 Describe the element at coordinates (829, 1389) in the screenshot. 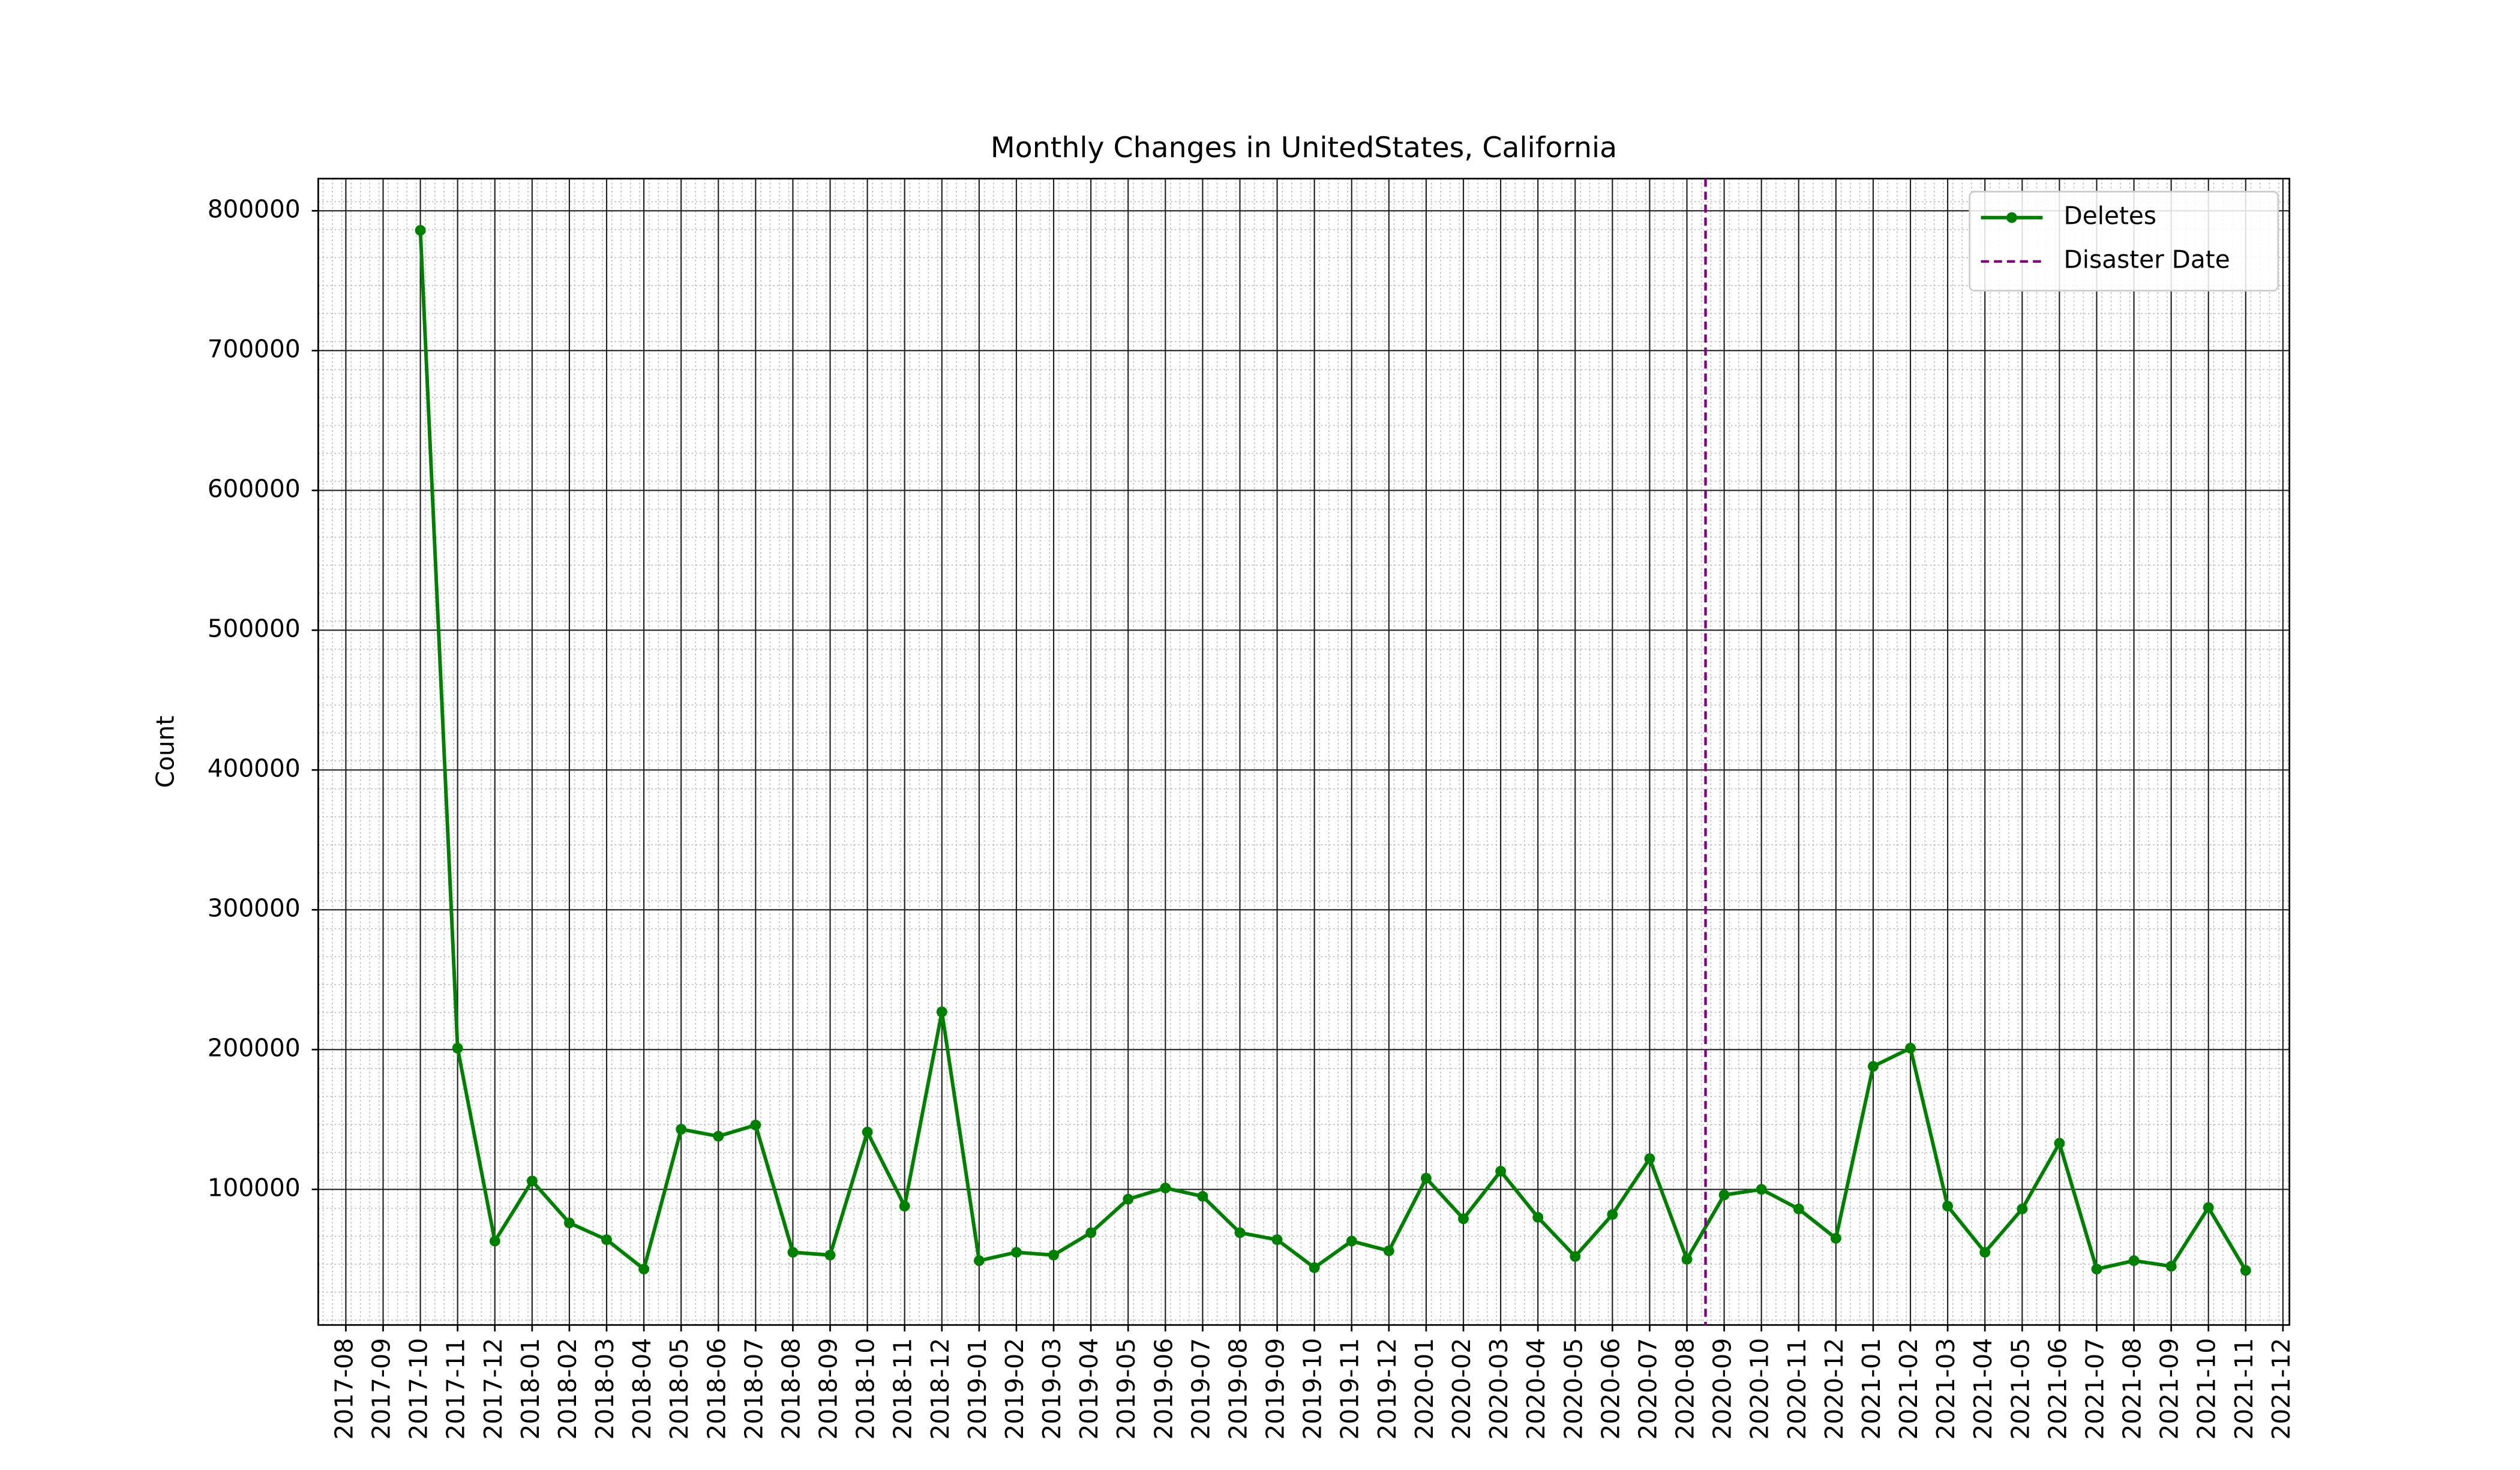

I see `x-tick-label: 2018-09` at that location.